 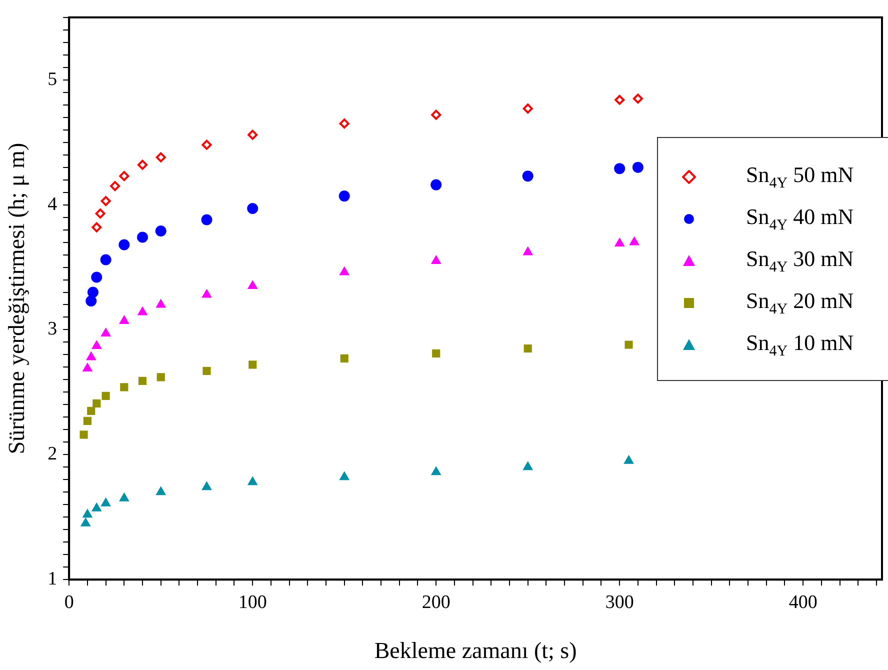 What do you see at coordinates (800, 219) in the screenshot?
I see `legend-label: Sn$_{4Y}$ 40 mN` at bounding box center [800, 219].